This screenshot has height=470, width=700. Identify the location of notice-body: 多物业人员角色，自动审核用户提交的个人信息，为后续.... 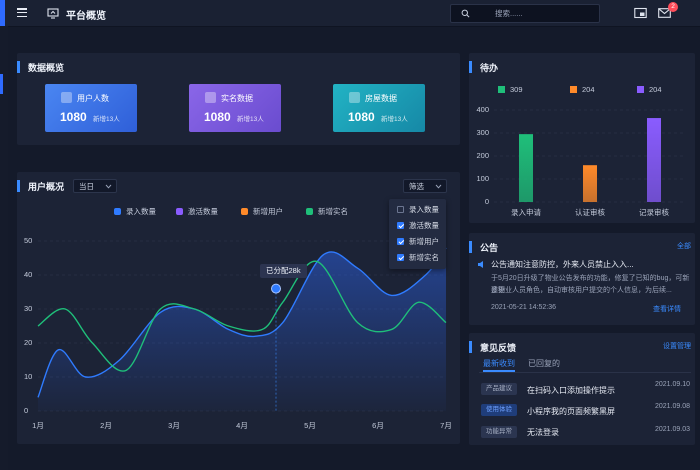
(581, 290).